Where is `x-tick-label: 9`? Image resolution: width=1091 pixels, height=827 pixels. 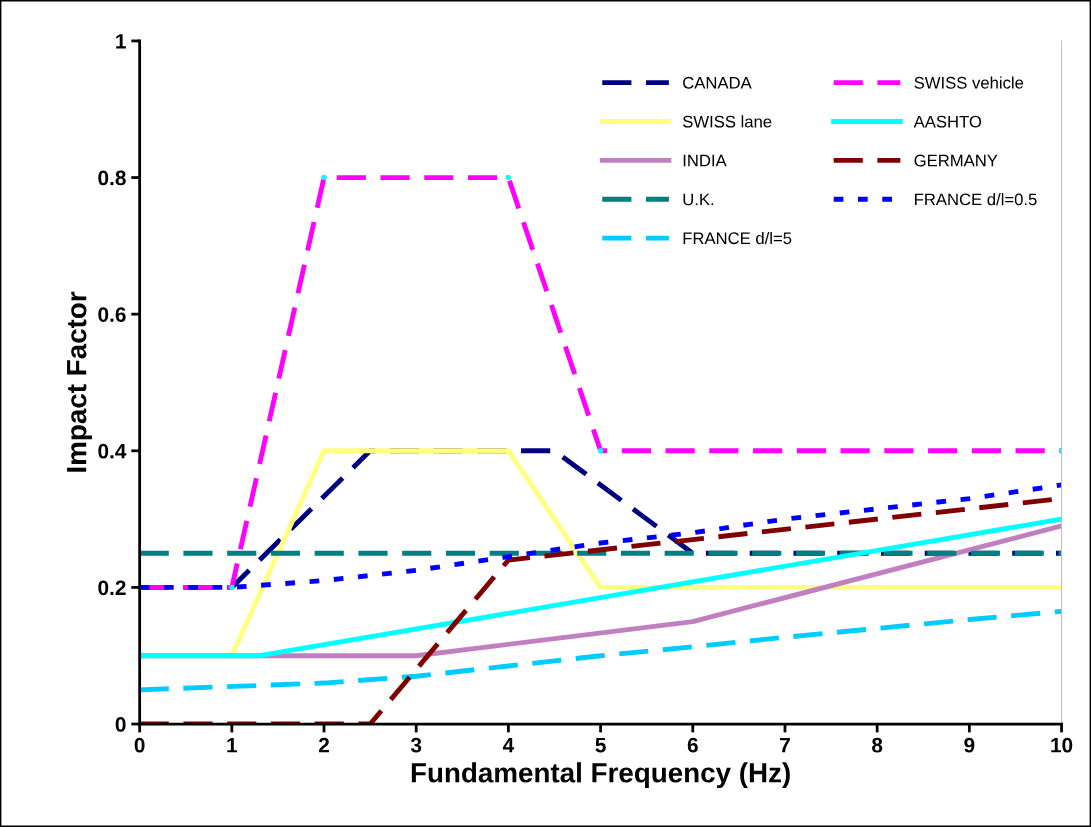 x-tick-label: 9 is located at coordinates (969, 745).